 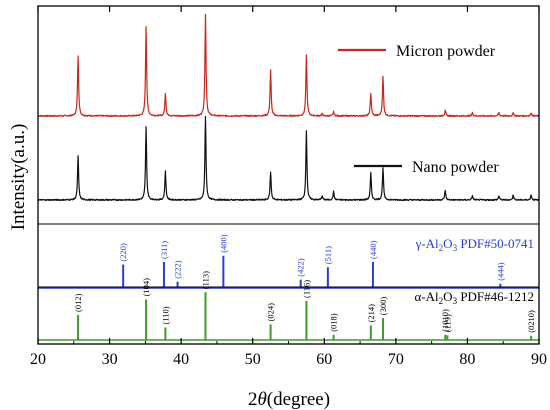 I want to click on reference-miller-label-gamma-2: (222), so click(x=178, y=269).